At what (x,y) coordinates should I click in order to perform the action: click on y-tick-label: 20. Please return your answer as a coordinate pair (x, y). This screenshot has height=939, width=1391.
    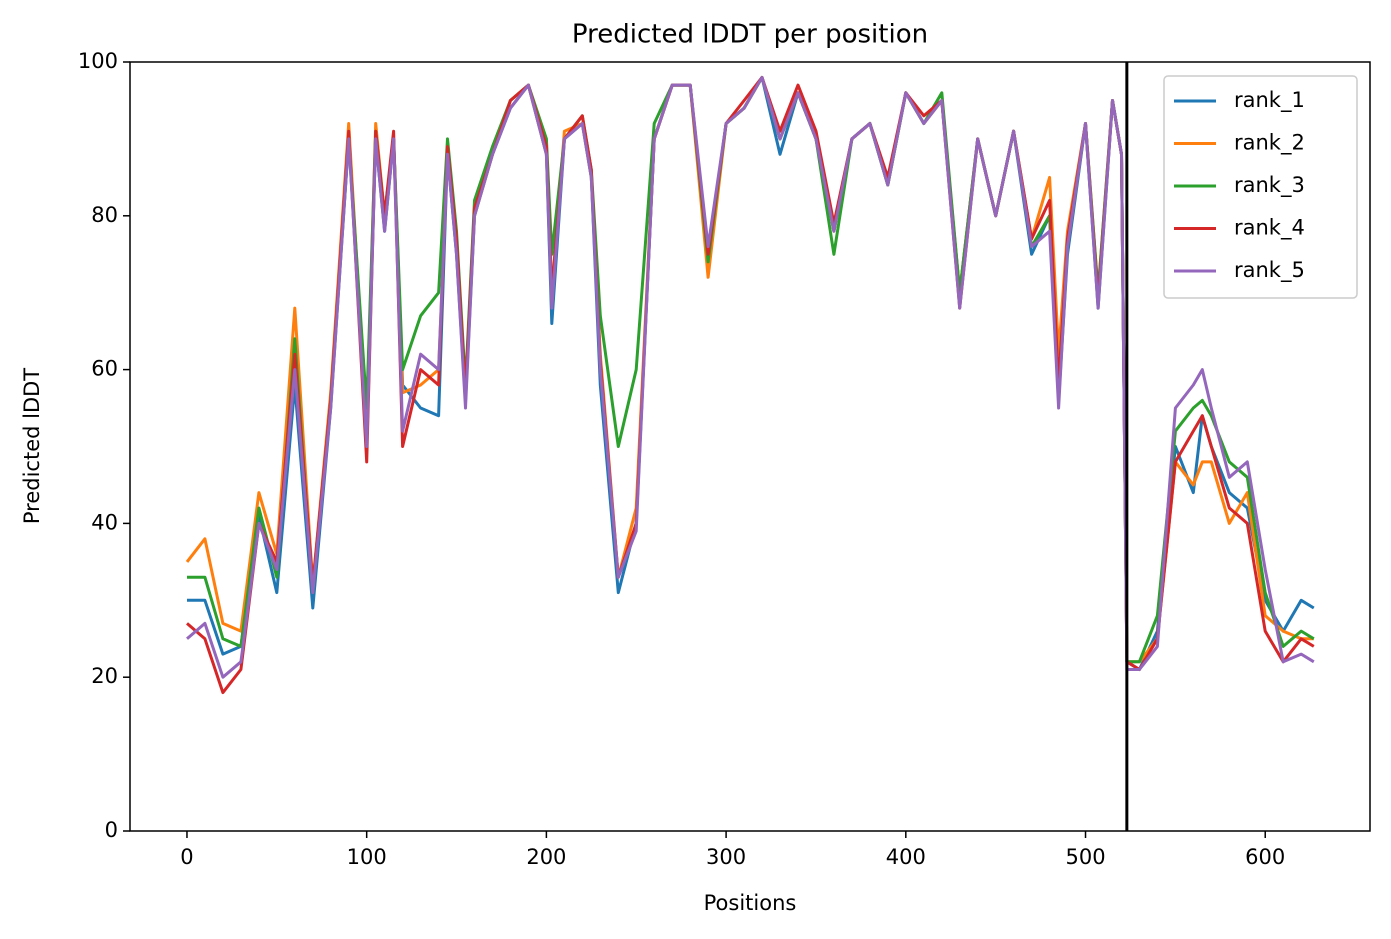
    Looking at the image, I should click on (104, 676).